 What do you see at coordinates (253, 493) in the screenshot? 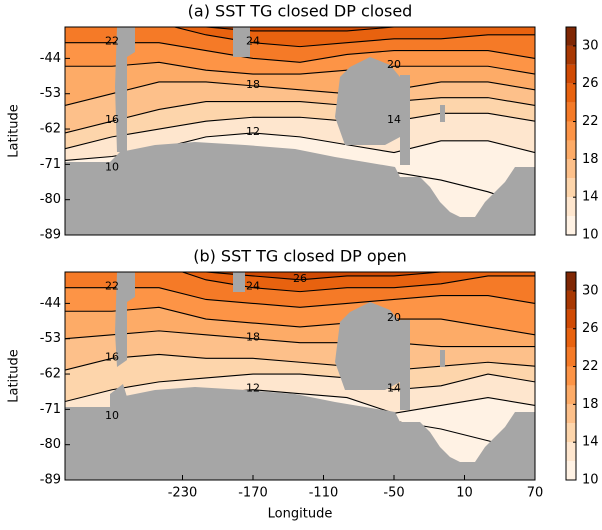
I see `x-tick-label: -170` at bounding box center [253, 493].